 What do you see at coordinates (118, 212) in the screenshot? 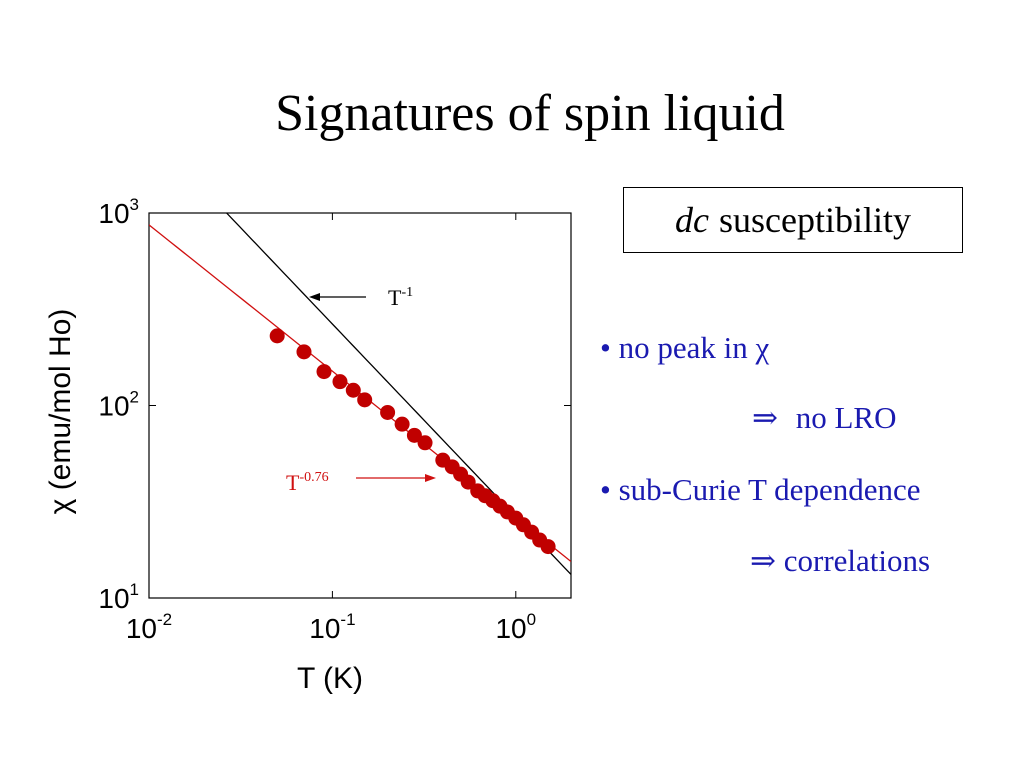
I see `y-tick-label: 10³` at bounding box center [118, 212].